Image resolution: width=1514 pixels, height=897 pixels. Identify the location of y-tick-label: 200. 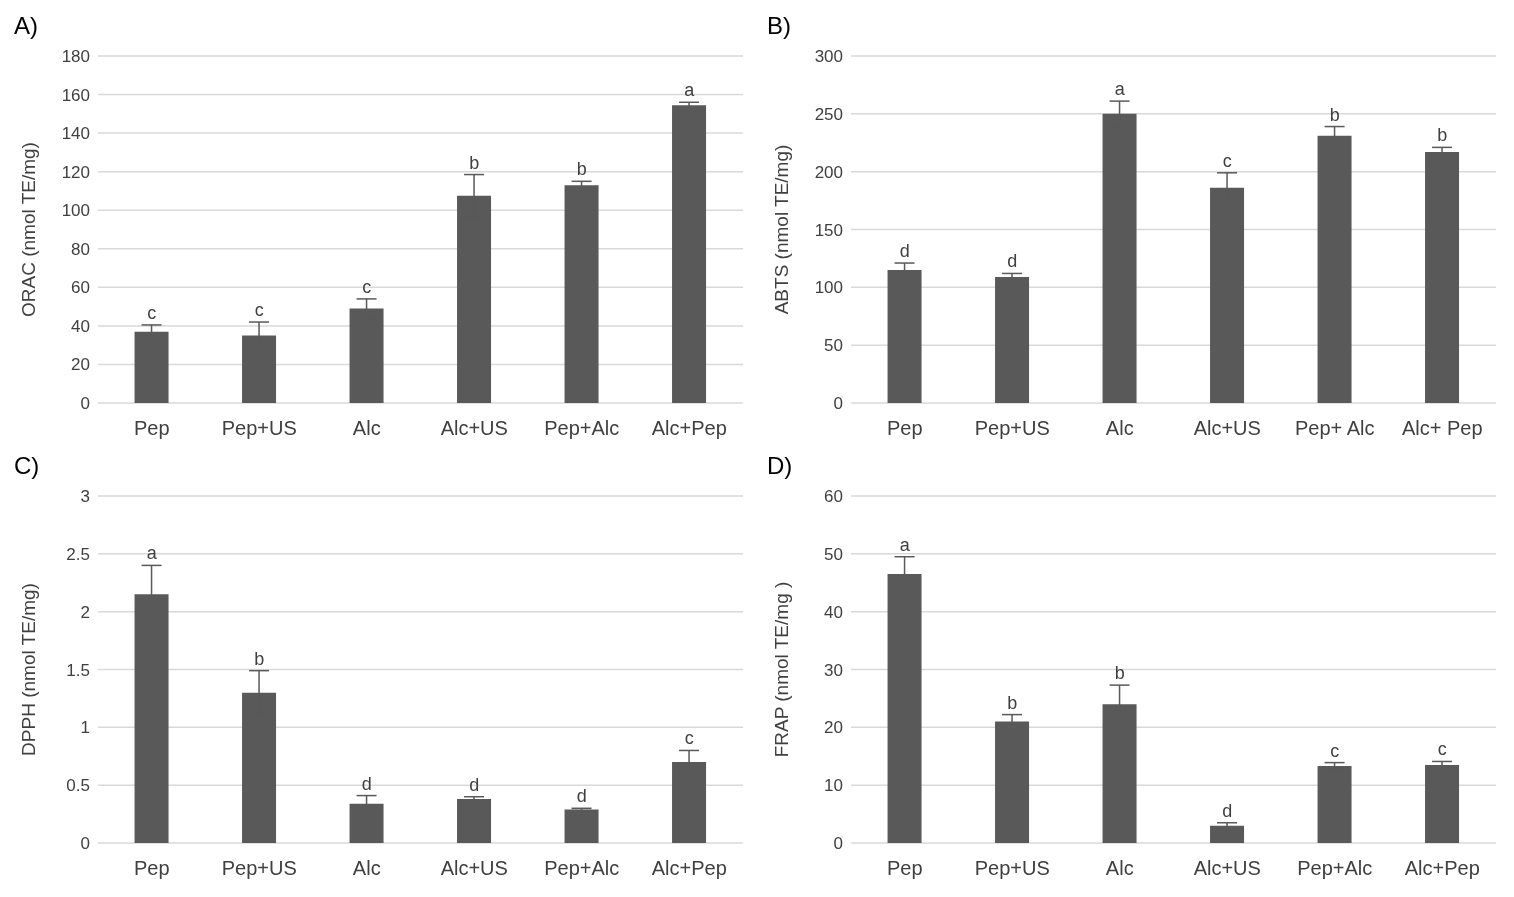
(828, 172).